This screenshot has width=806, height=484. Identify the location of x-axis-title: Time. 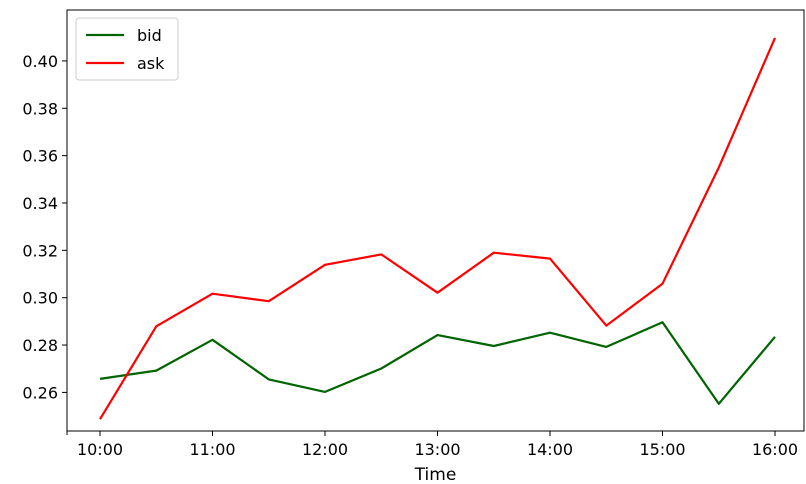
(435, 474).